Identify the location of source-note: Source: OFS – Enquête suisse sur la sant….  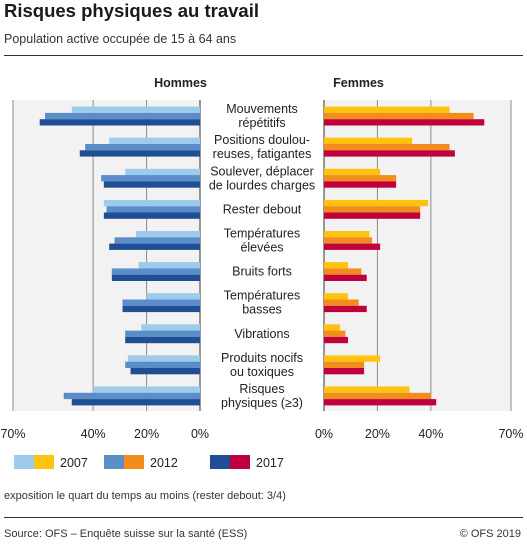
(126, 534).